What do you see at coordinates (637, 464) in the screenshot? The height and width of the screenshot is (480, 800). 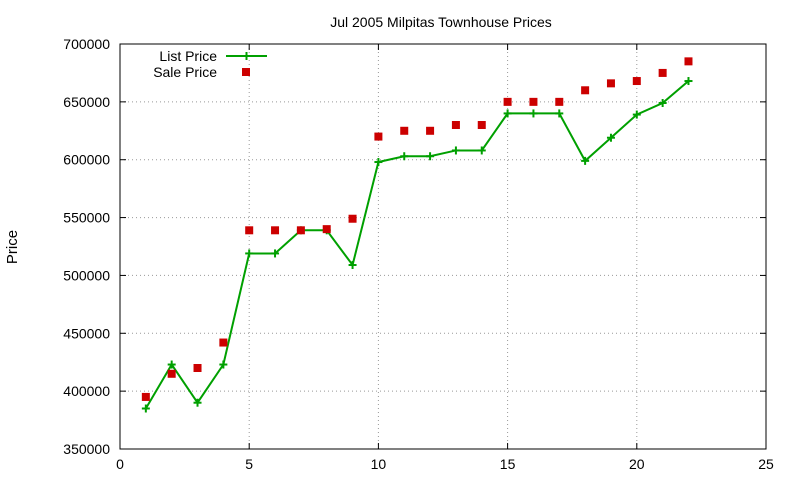 I see `x-tick-label: 20` at bounding box center [637, 464].